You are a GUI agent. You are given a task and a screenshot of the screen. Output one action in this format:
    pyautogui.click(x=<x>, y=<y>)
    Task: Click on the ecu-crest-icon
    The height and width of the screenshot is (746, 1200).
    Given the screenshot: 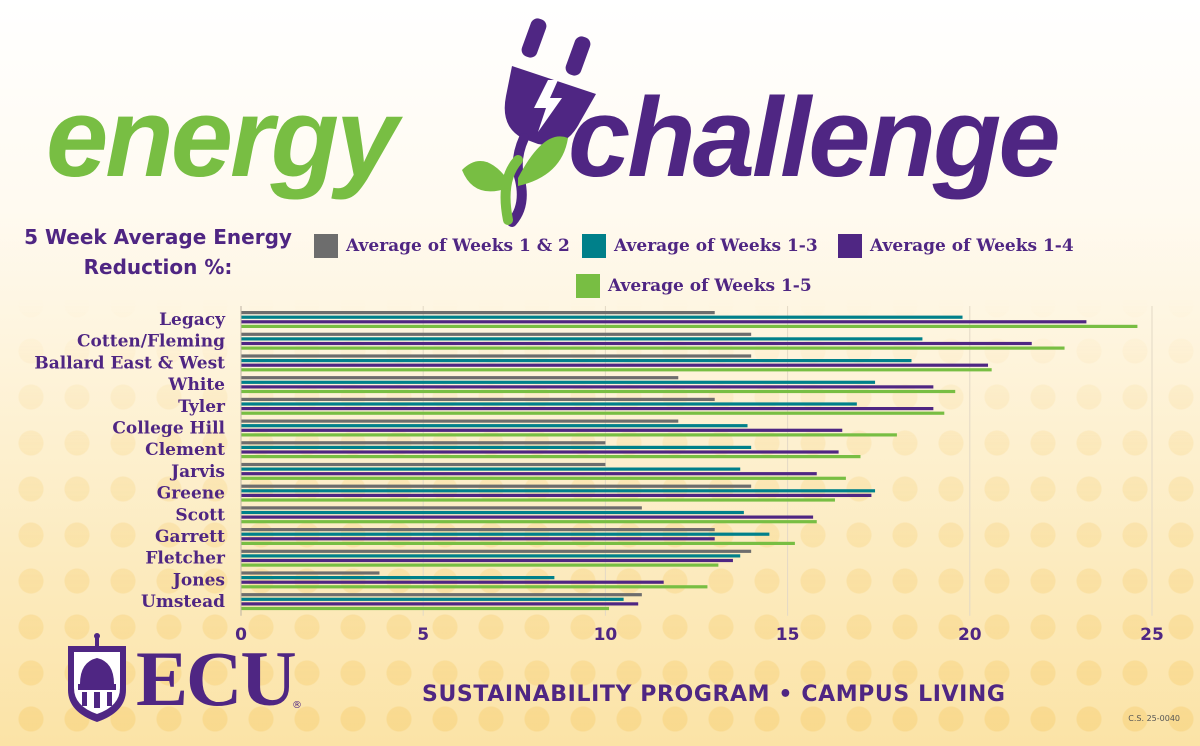 What is the action you would take?
    pyautogui.click(x=97, y=677)
    